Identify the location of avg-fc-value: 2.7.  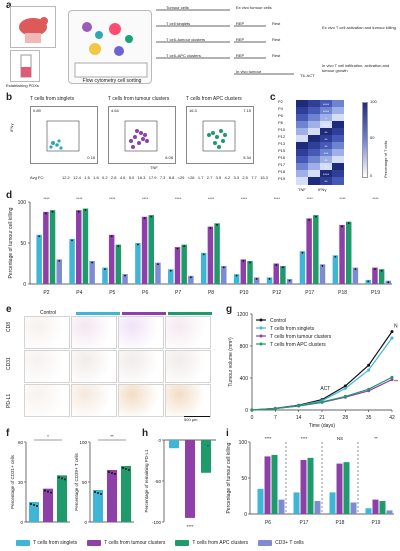
(209, 177).